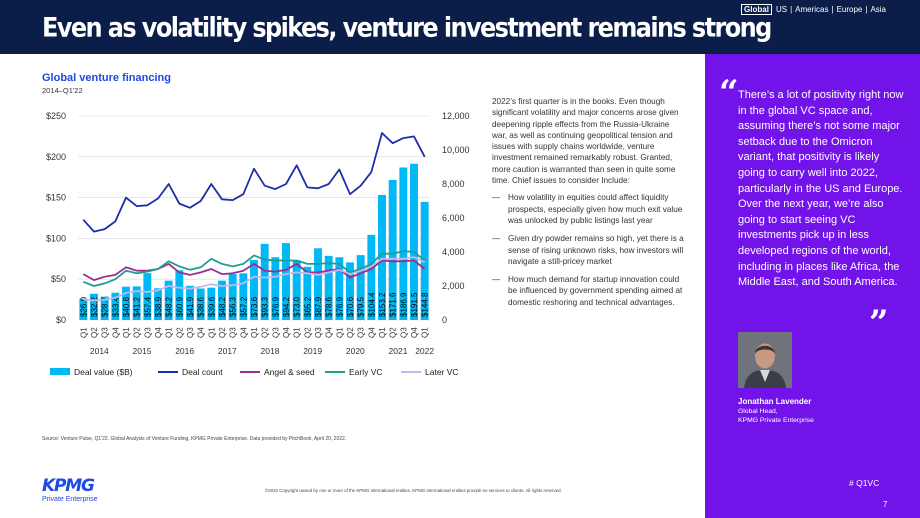  I want to click on left-axis-tick: $150, so click(56, 198).